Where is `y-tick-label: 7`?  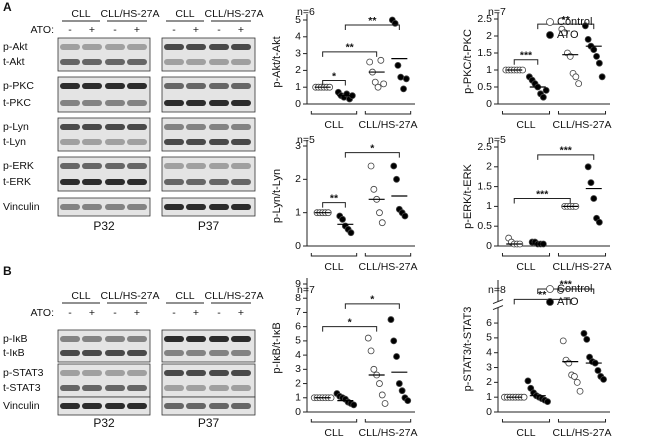 y-tick-label: 7 is located at coordinates (298, 312).